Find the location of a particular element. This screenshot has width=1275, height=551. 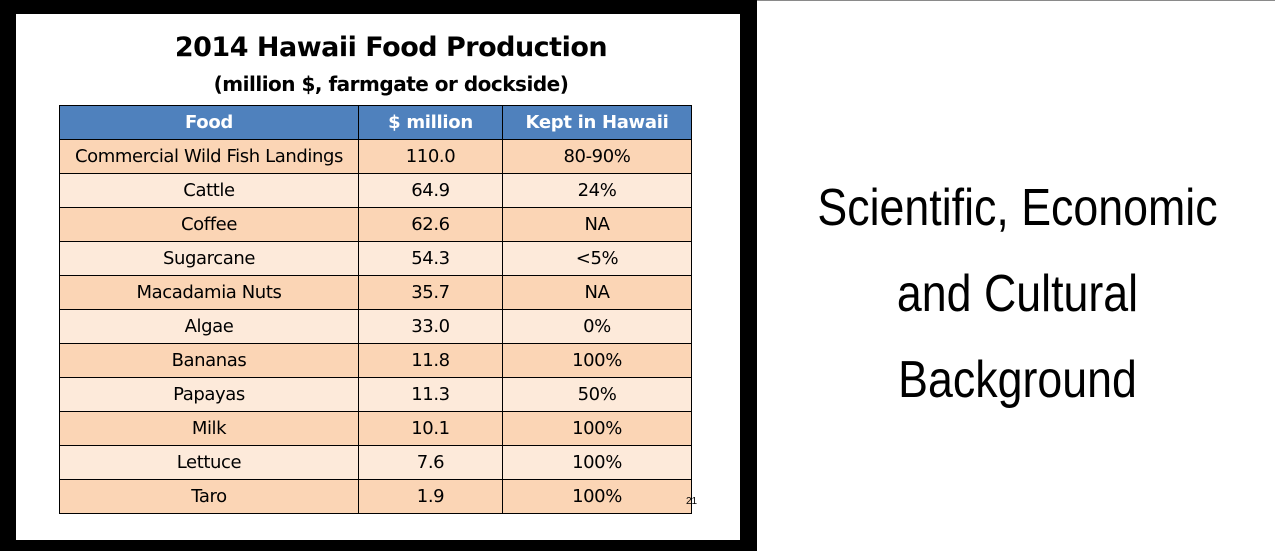

top-divider is located at coordinates (1016, 0).